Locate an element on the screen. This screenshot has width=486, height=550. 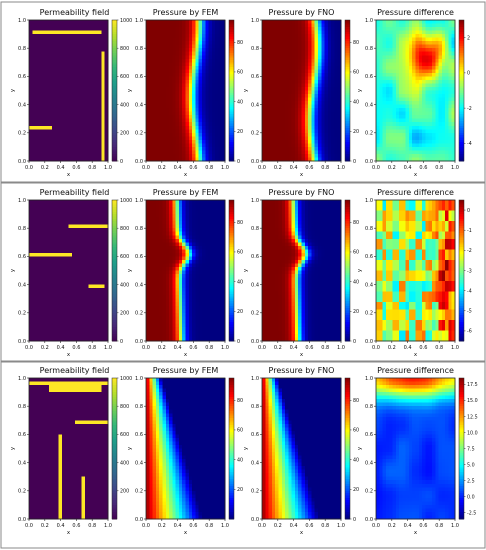
panel-title: Pressure by FNO is located at coordinates (302, 12).